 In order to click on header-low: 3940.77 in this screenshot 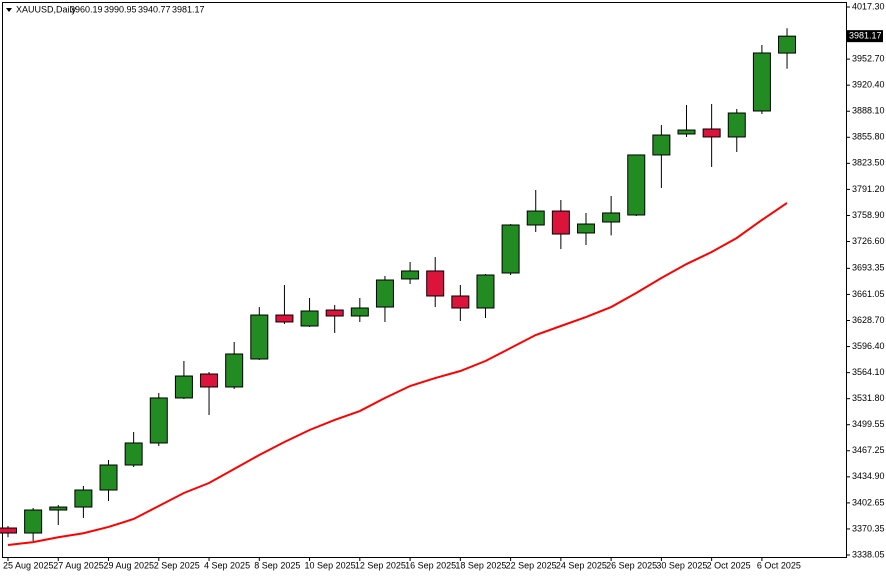, I will do `click(154, 9)`.